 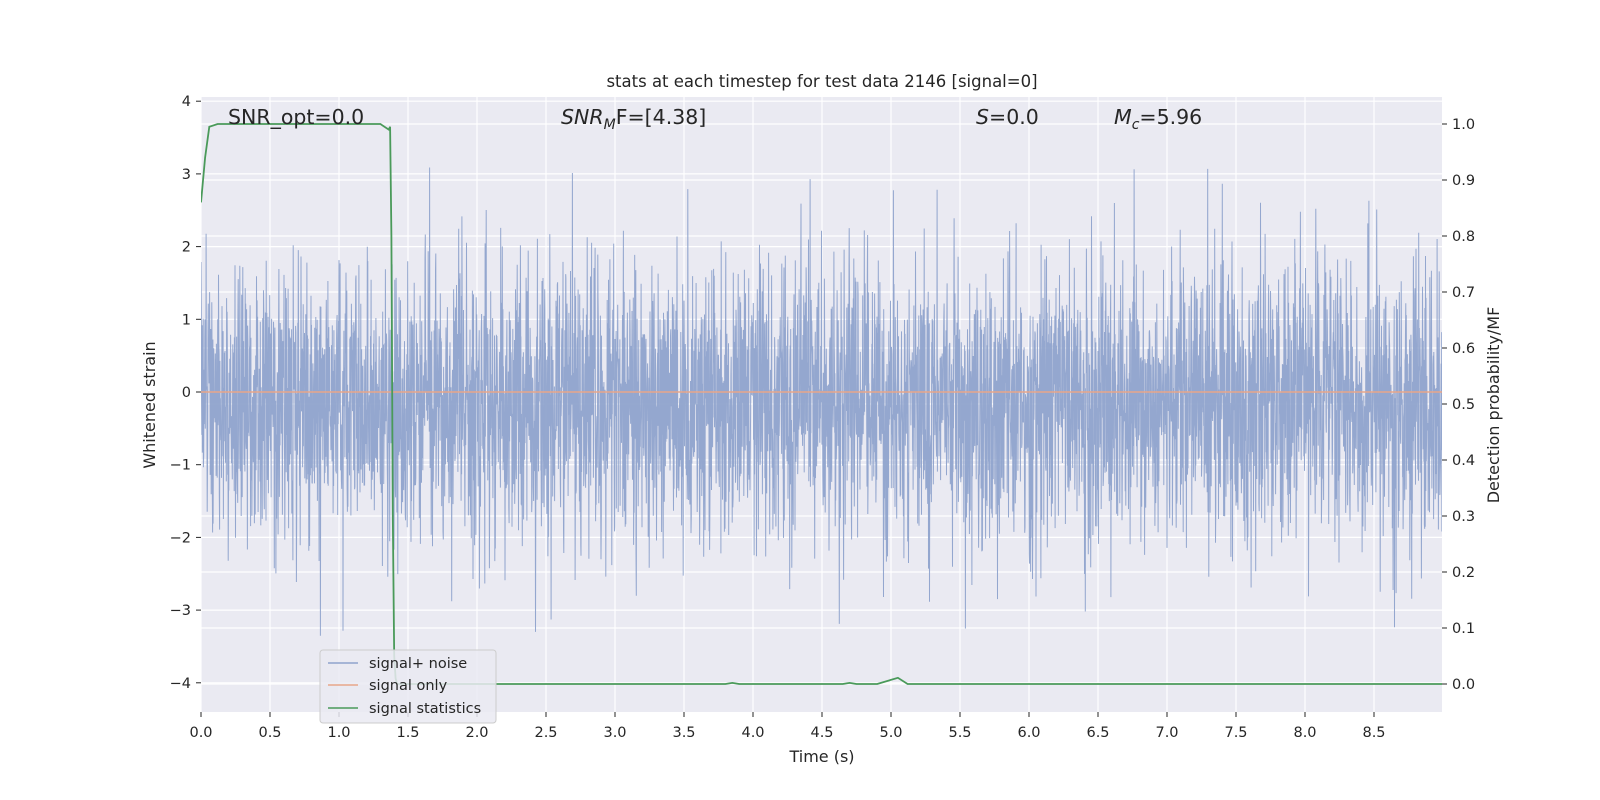 I want to click on y2-tick-label: 0.9, so click(x=1463, y=181).